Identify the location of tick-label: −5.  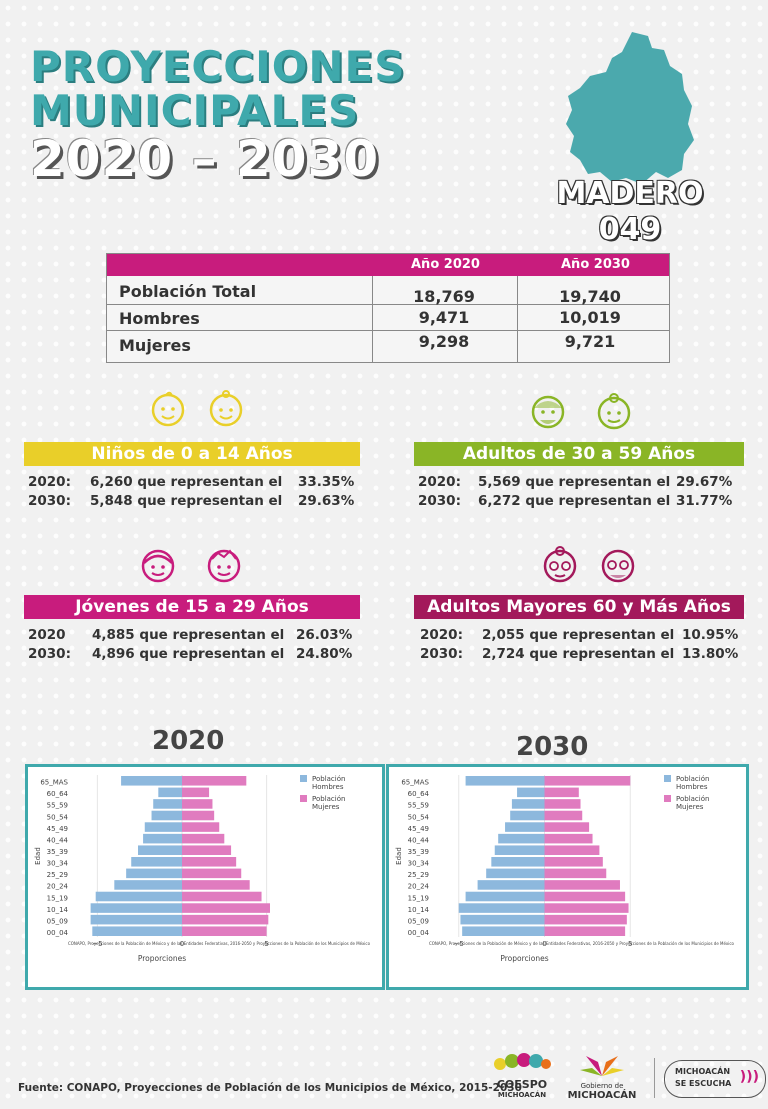
(97, 944).